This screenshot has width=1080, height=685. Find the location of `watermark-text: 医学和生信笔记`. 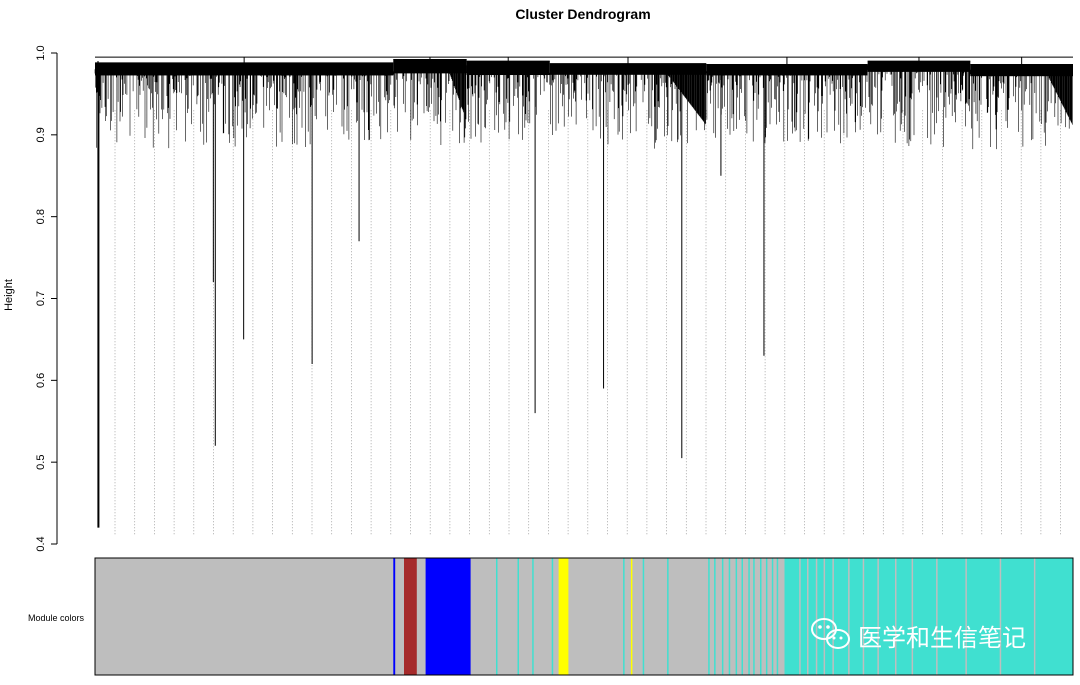

watermark-text: 医学和生信笔记 is located at coordinates (942, 638).